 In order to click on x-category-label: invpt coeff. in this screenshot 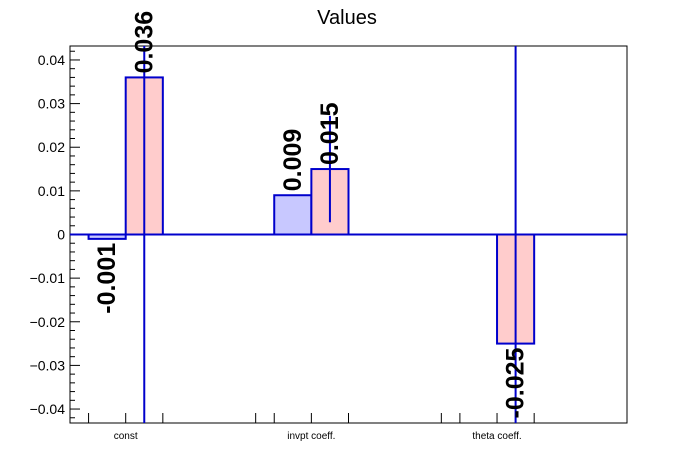, I will do `click(311, 436)`.